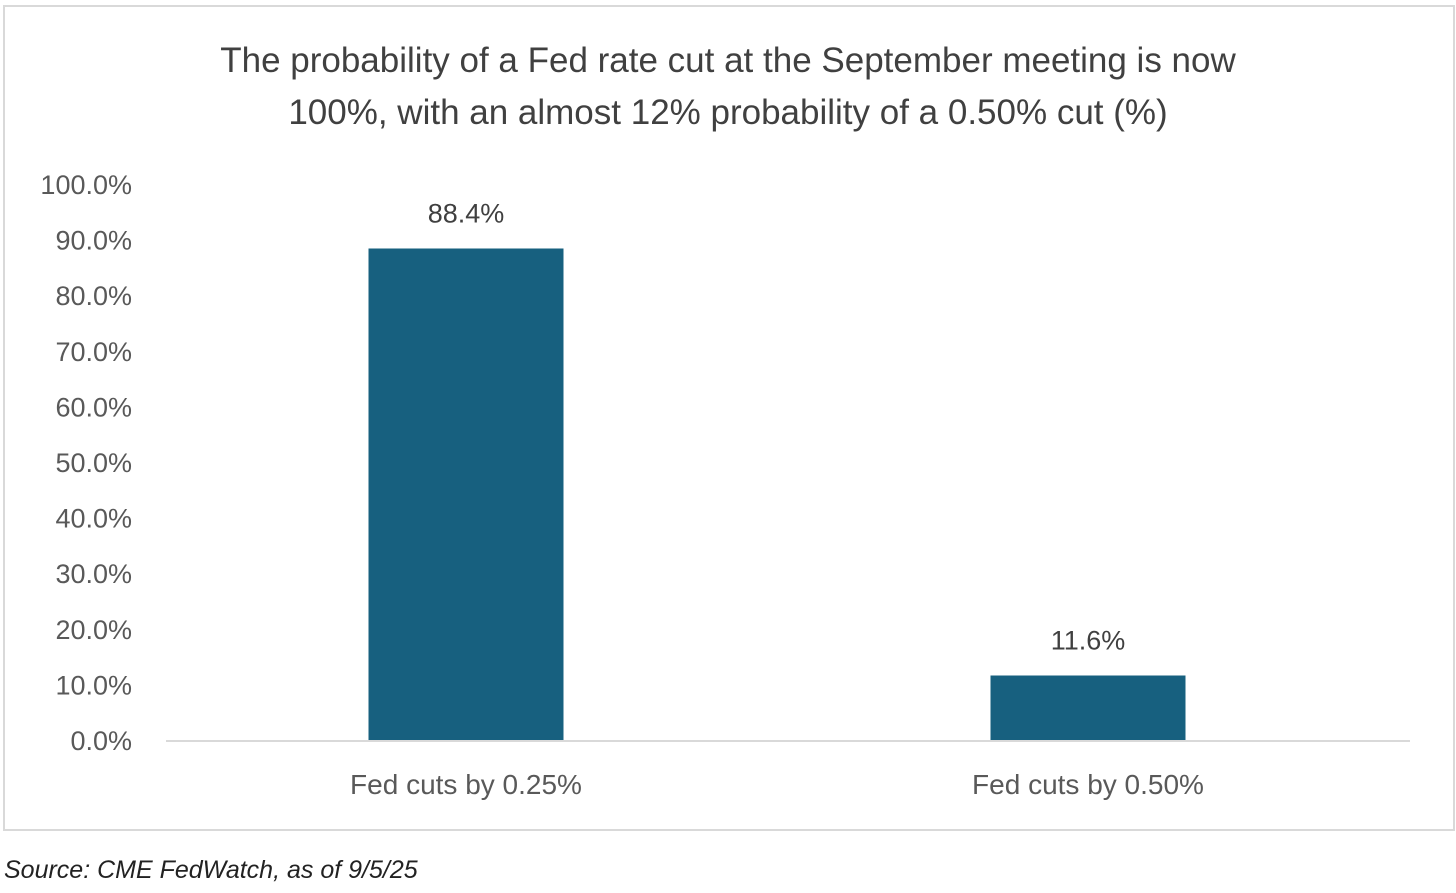 The height and width of the screenshot is (893, 1456). What do you see at coordinates (466, 213) in the screenshot?
I see `data-label: 88.4%` at bounding box center [466, 213].